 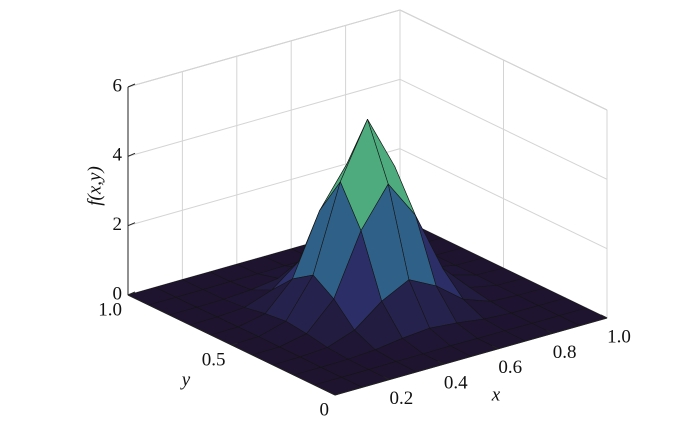 I want to click on x-tick-label: 0.4, so click(x=456, y=383).